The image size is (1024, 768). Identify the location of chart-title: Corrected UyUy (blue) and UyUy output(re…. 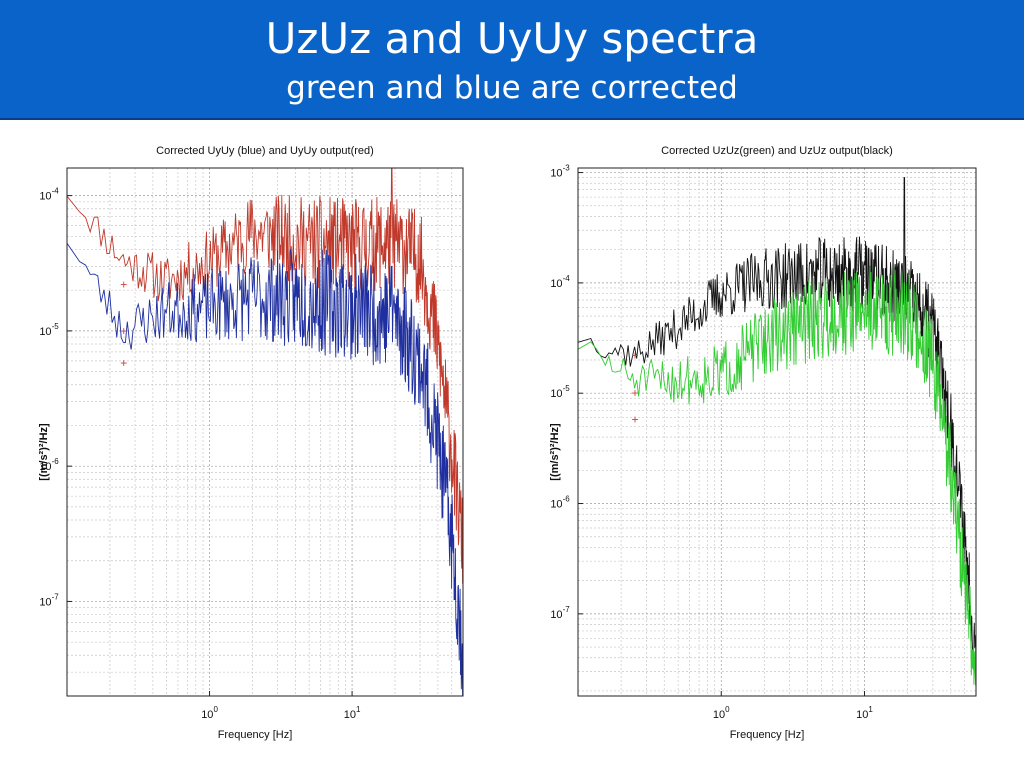
(265, 151).